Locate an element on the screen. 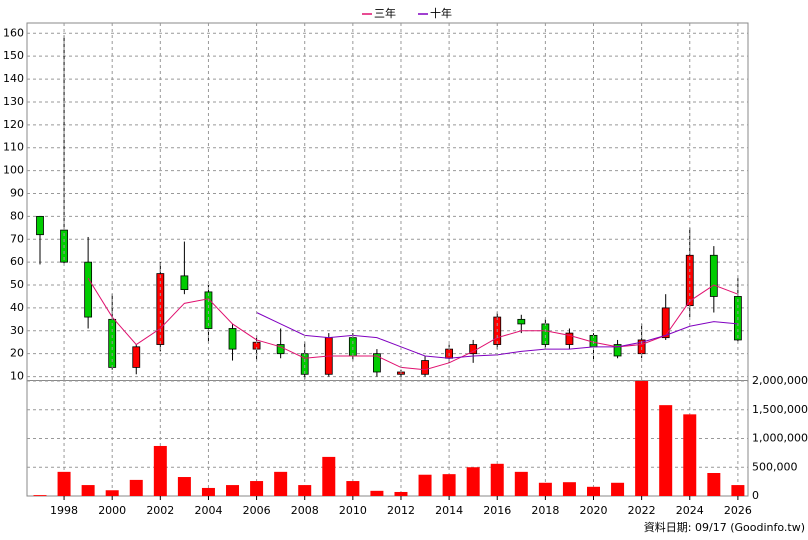  y-tick-label: 90 is located at coordinates (17, 192).